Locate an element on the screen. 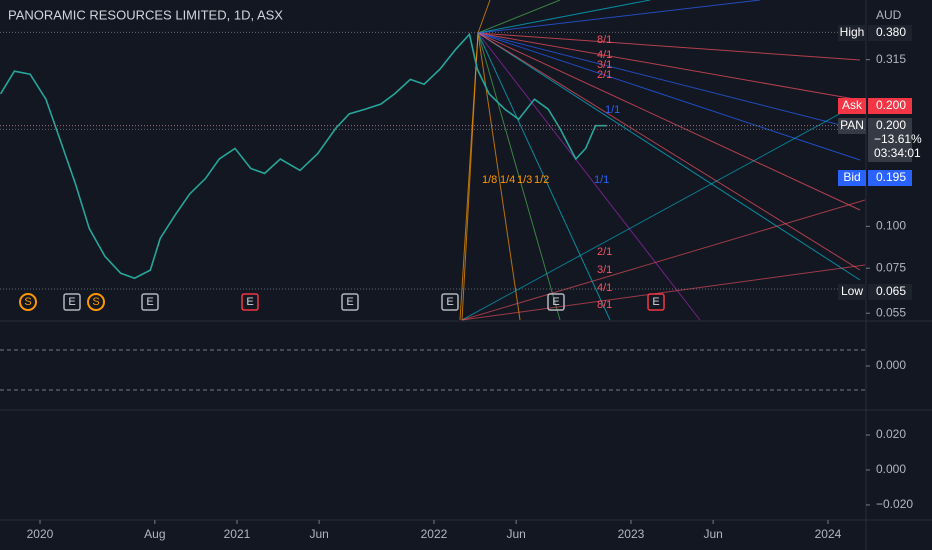  badge-name: Low is located at coordinates (852, 291).